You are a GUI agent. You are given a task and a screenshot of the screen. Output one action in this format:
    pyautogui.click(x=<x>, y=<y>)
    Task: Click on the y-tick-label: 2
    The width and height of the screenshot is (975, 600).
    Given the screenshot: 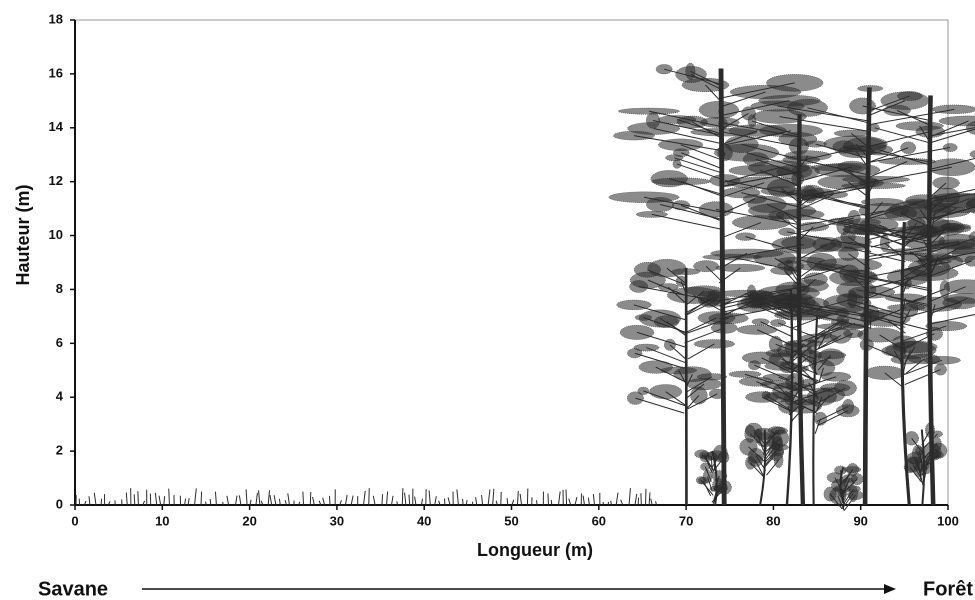 What is the action you would take?
    pyautogui.click(x=59, y=450)
    